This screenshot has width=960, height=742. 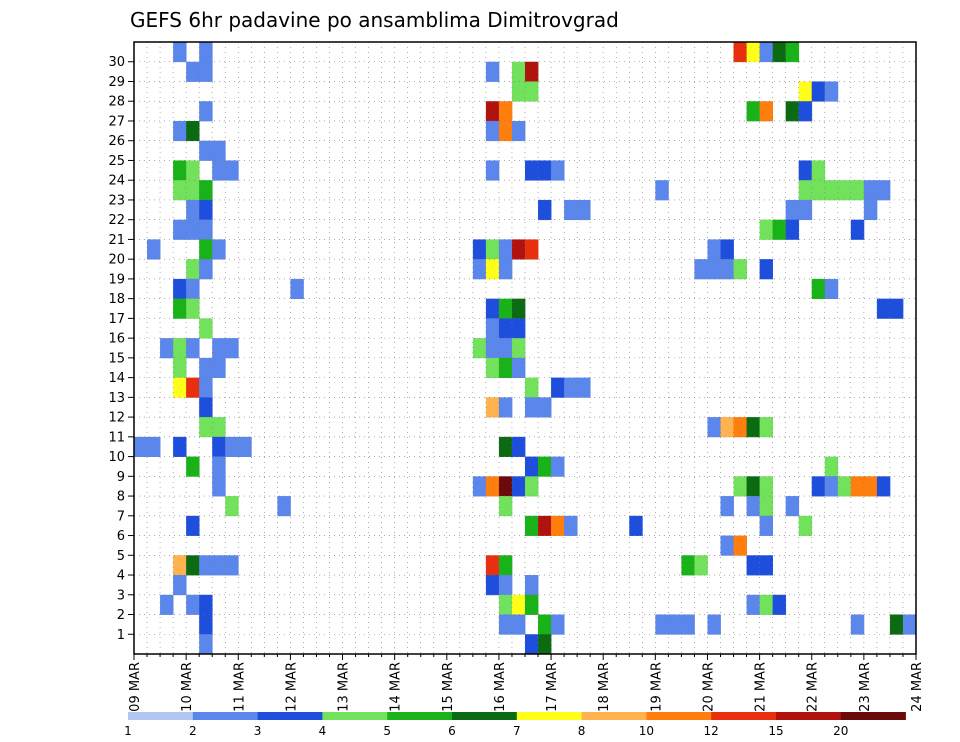 I want to click on legend-label: 15, so click(x=775, y=731).